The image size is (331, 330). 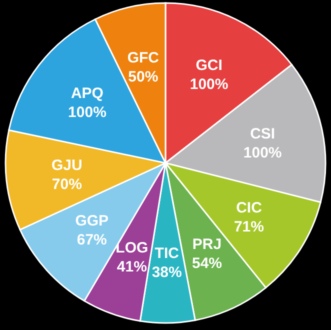 I want to click on slice-label: APQ, so click(x=87, y=93).